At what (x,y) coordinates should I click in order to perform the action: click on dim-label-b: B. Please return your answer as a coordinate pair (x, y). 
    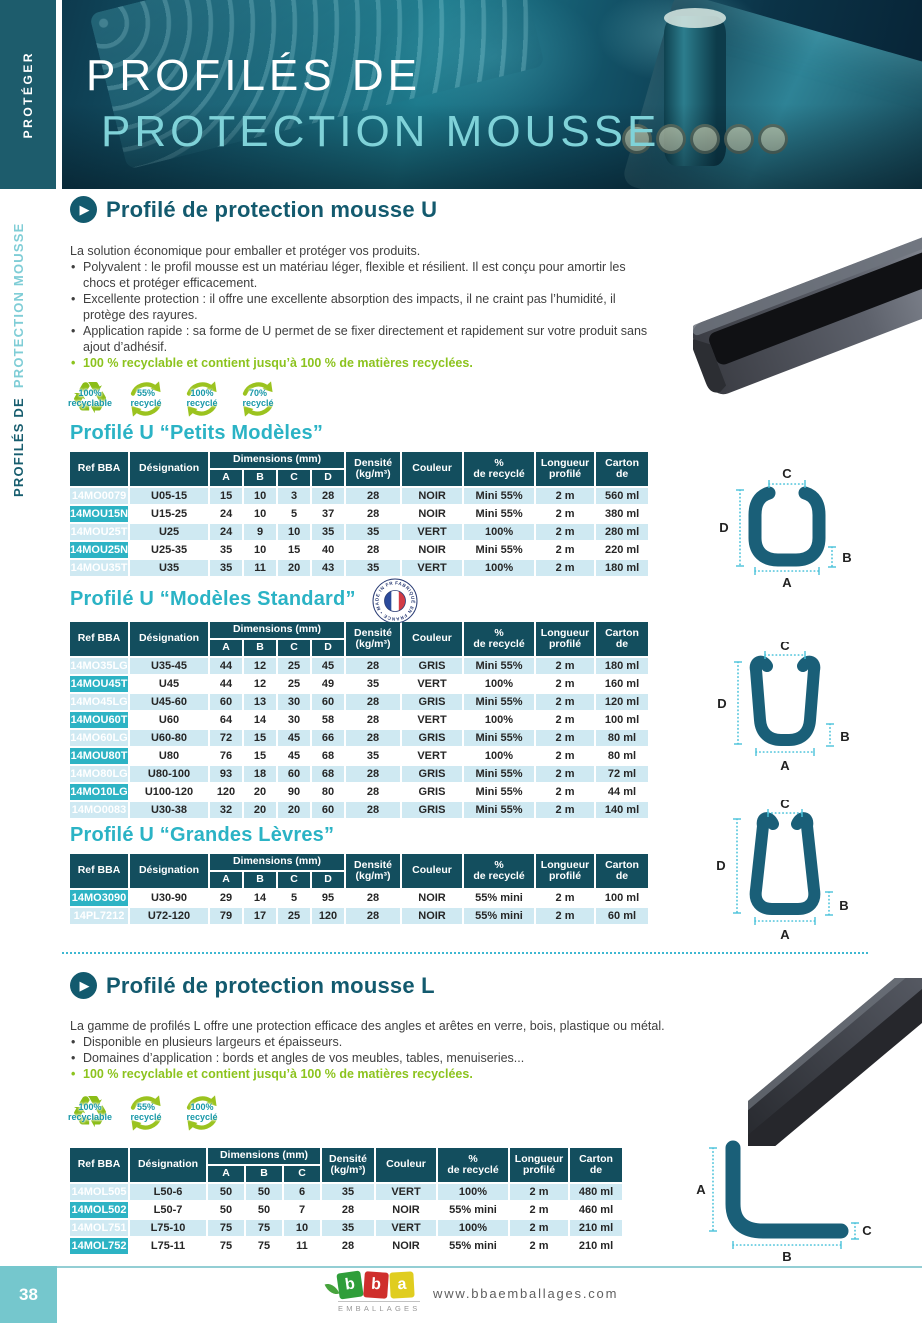
    Looking at the image, I should click on (786, 1256).